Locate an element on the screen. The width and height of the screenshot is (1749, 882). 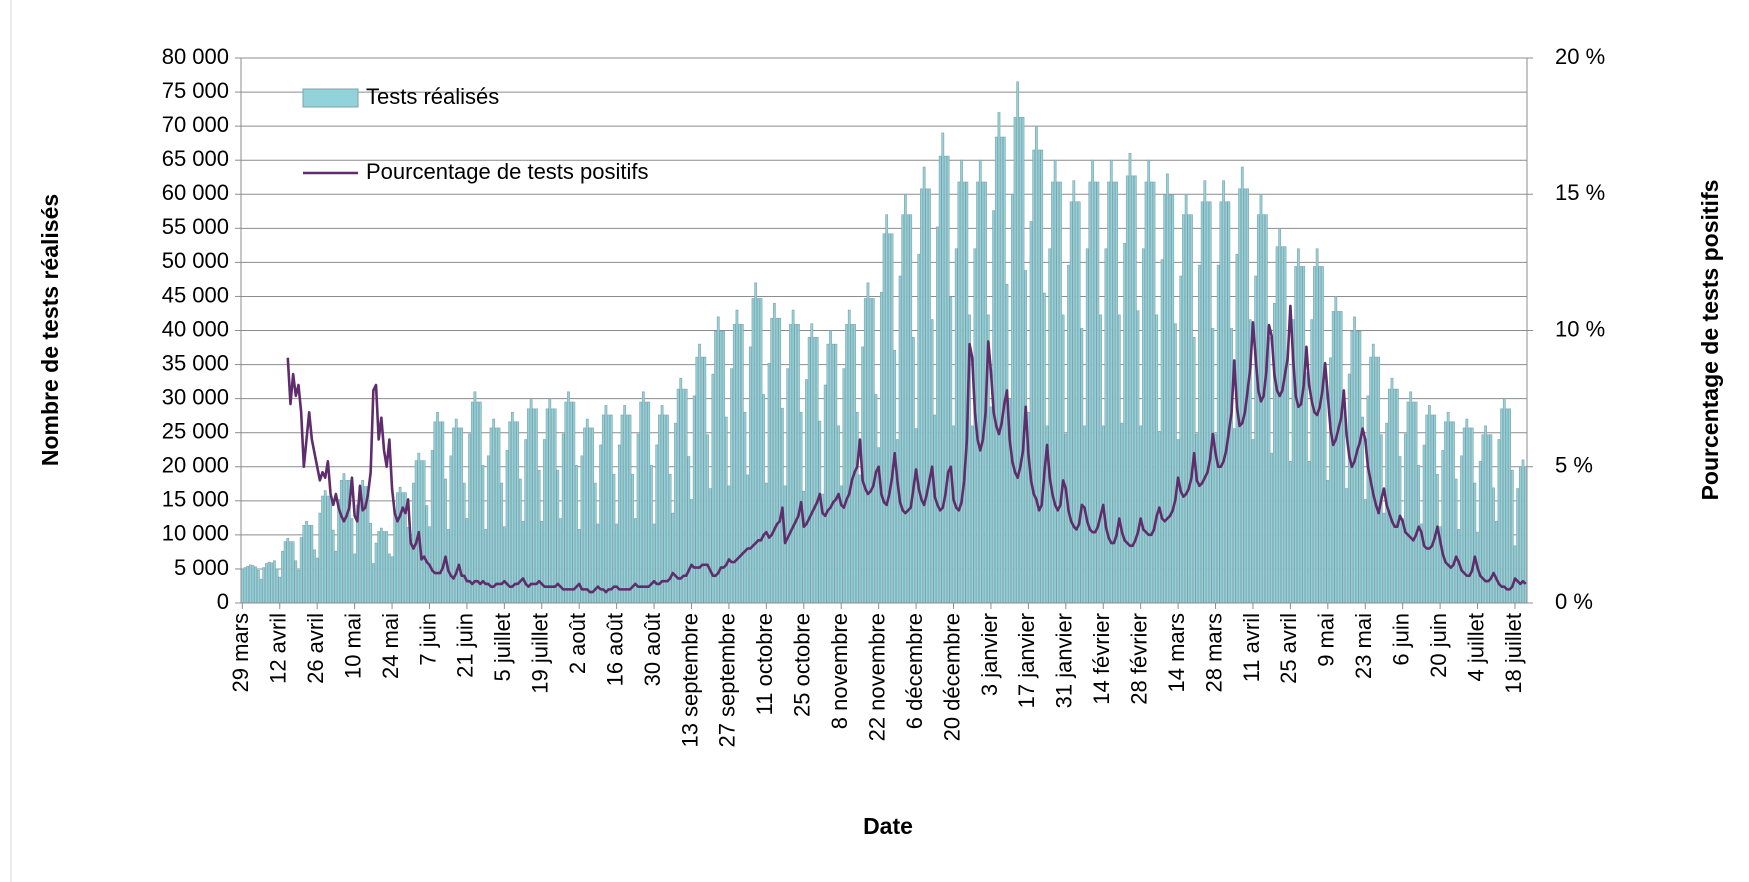
x-tick-label: 3 janvier is located at coordinates (989, 654).